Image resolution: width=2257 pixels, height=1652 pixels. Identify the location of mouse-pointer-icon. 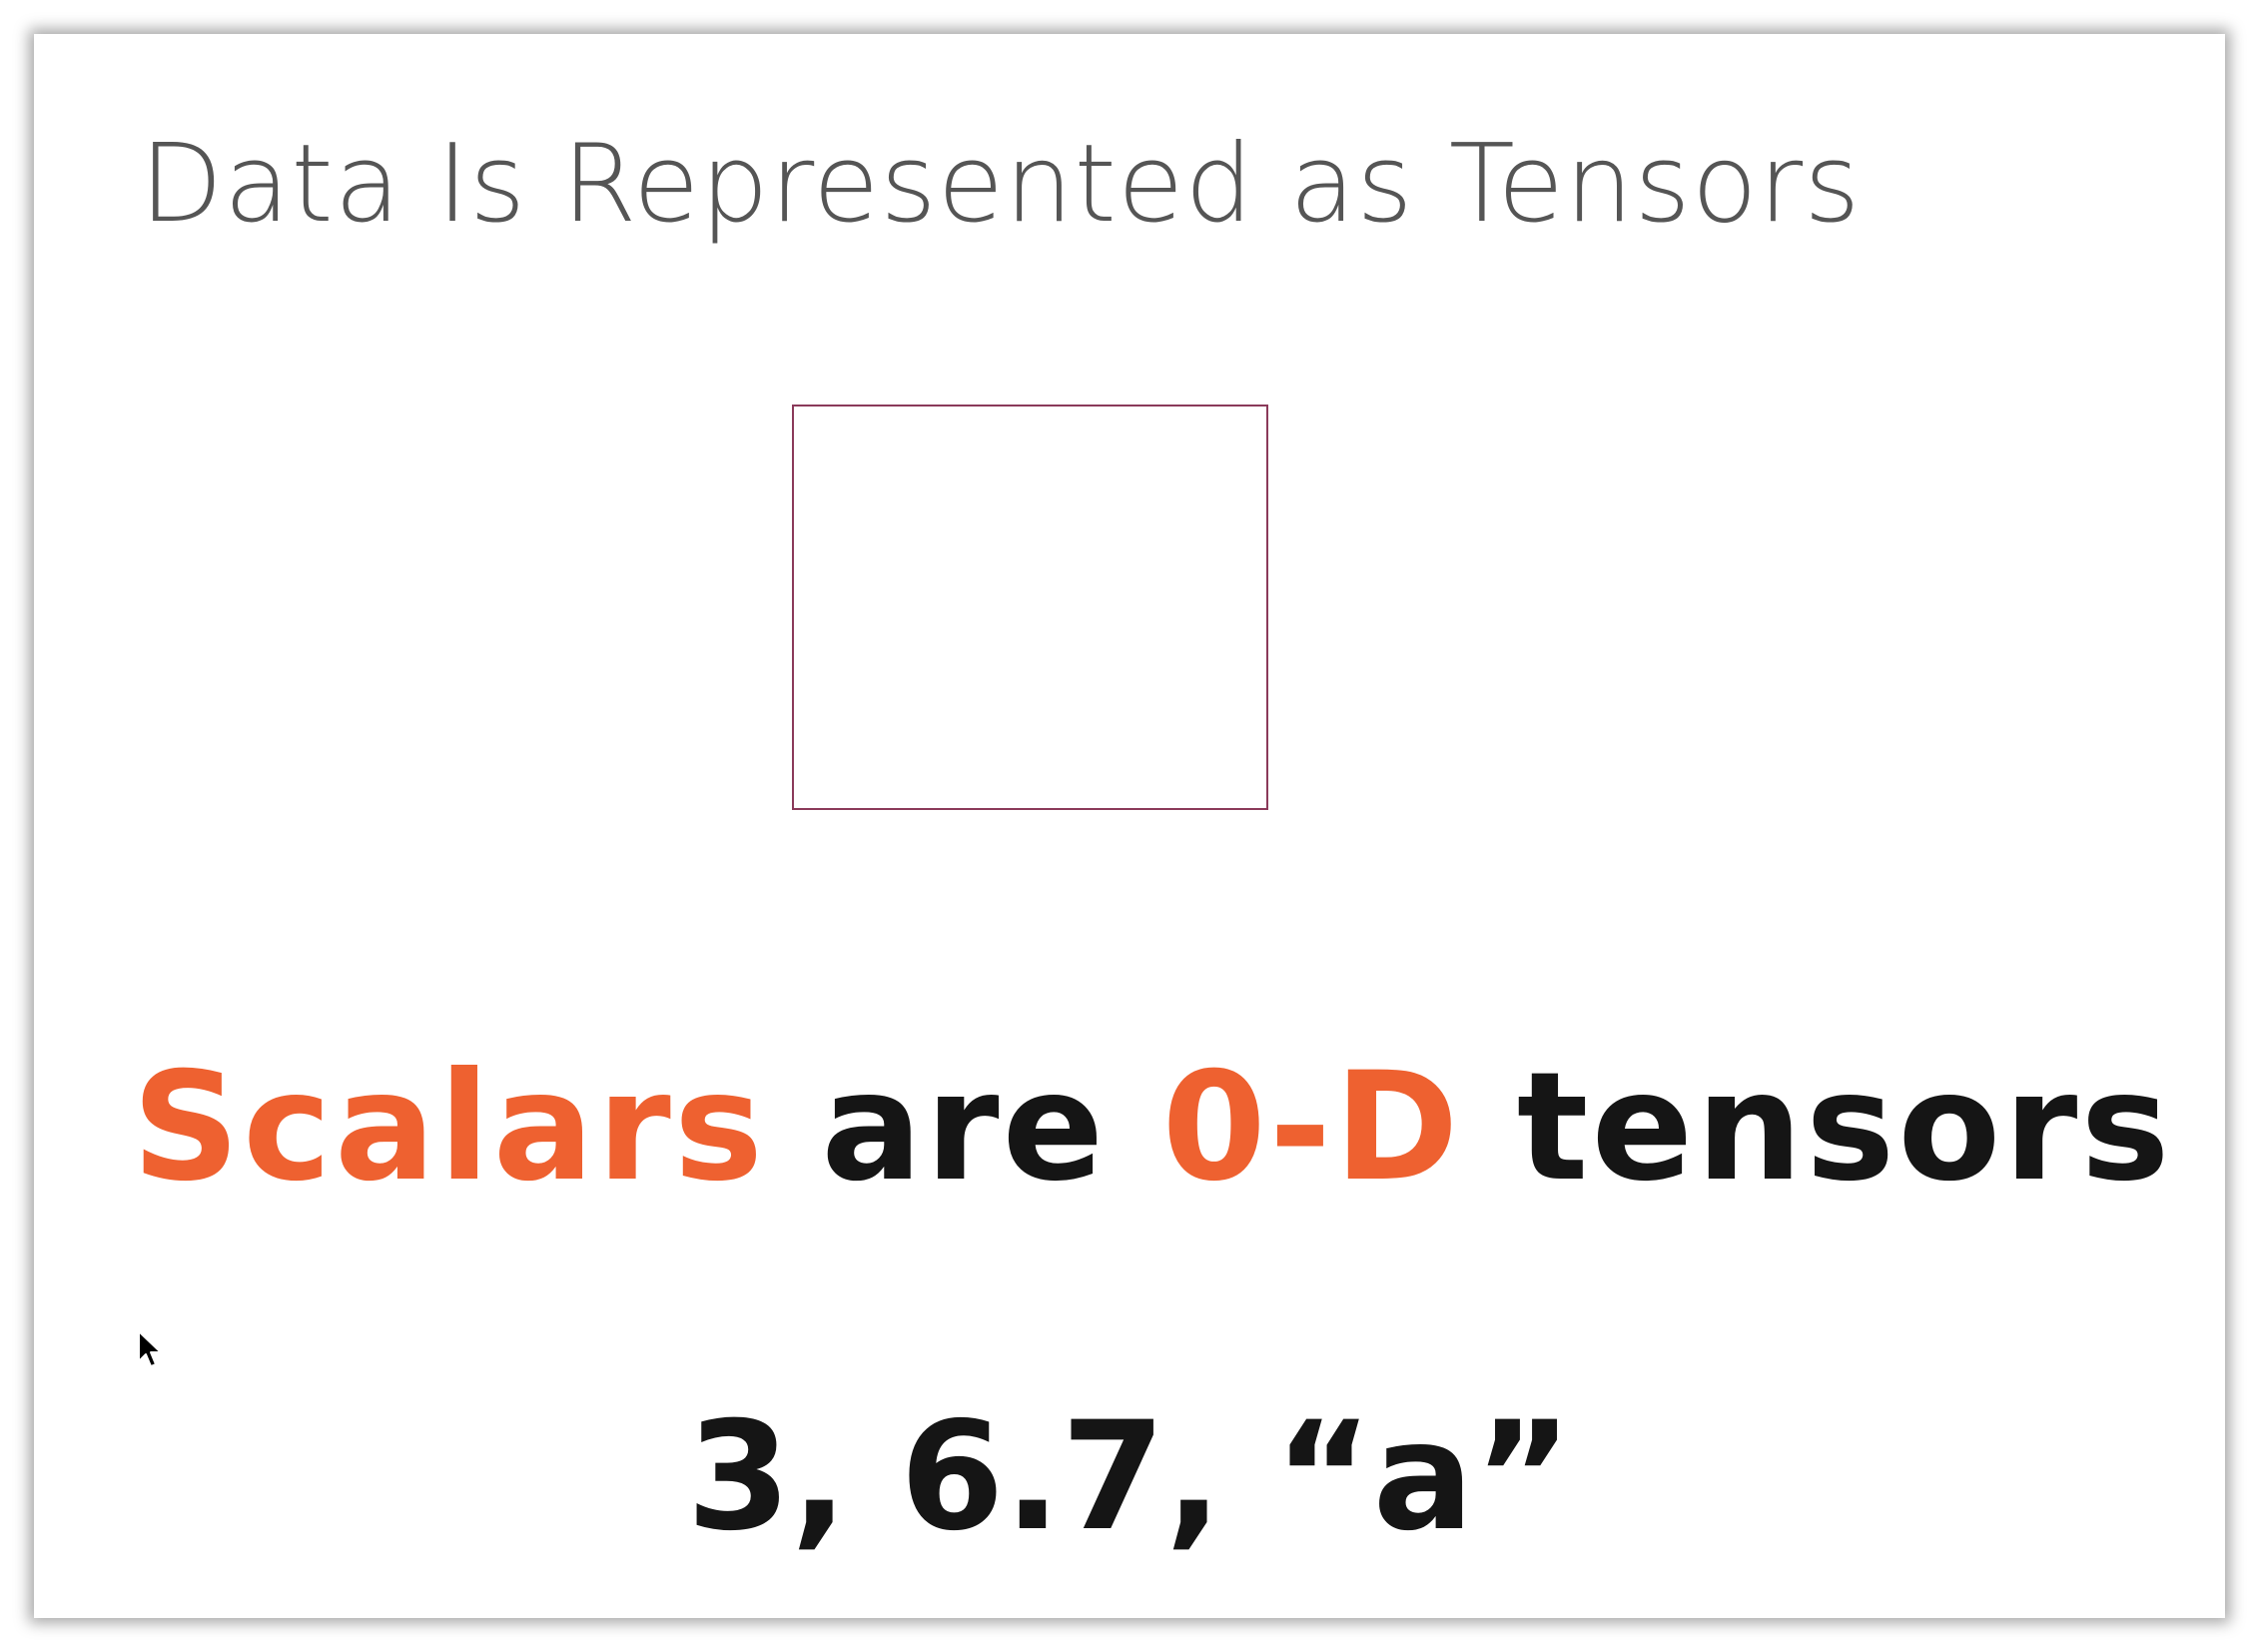
(150, 1348).